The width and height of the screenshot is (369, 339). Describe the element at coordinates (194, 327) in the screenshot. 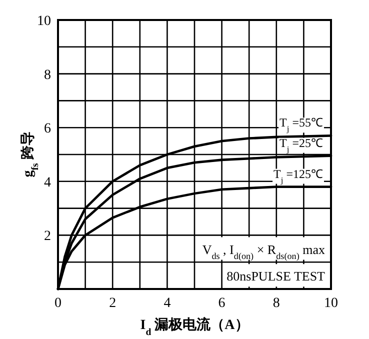

I see `x-axis-title: I$_{d}$ 漏极电流（A）` at that location.